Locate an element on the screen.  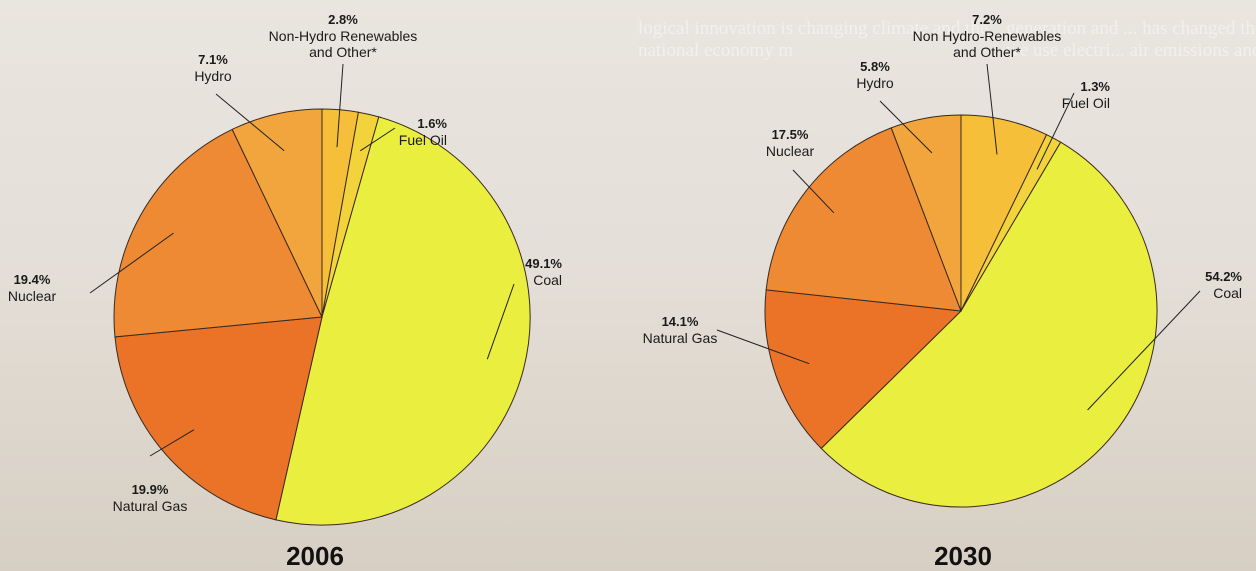
chart-year-title: 2006 is located at coordinates (315, 556).